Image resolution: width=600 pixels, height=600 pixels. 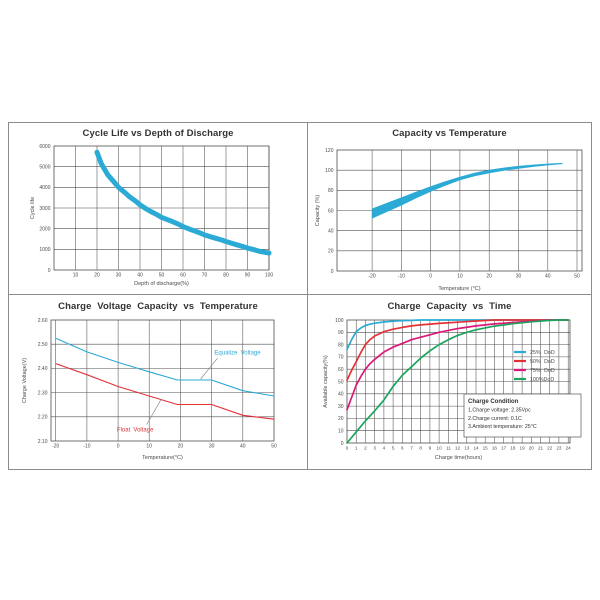 What do you see at coordinates (43, 321) in the screenshot?
I see `y-tick-label: 2.60` at bounding box center [43, 321].